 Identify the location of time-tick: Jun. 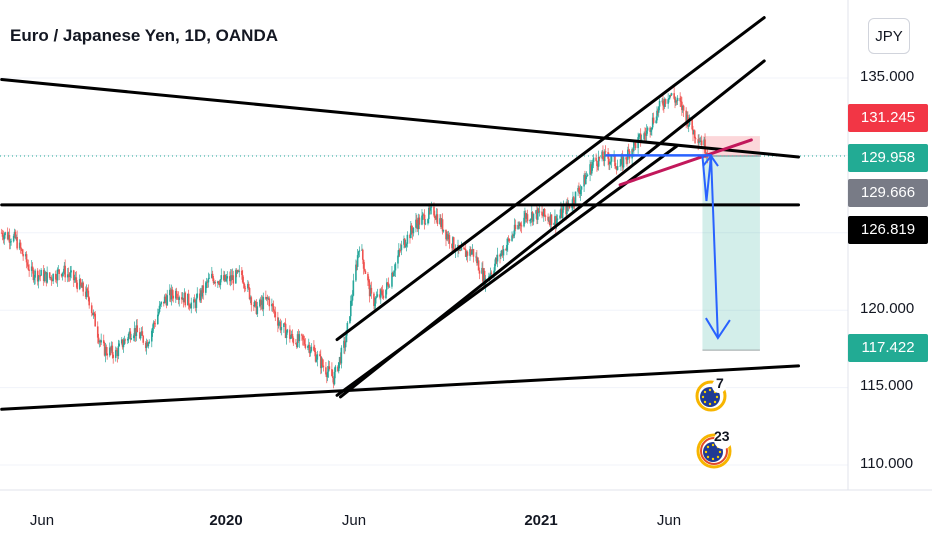
(354, 520).